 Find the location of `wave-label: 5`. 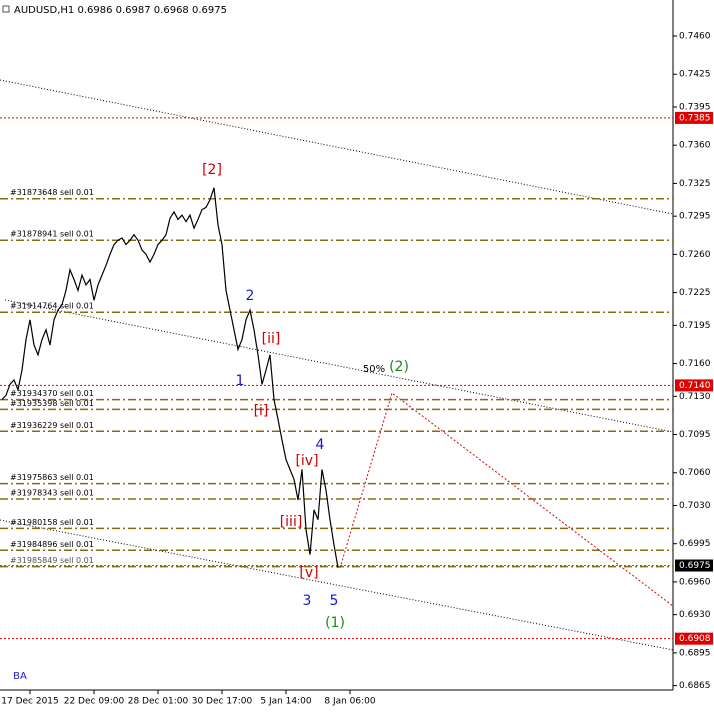

wave-label: 5 is located at coordinates (334, 601).